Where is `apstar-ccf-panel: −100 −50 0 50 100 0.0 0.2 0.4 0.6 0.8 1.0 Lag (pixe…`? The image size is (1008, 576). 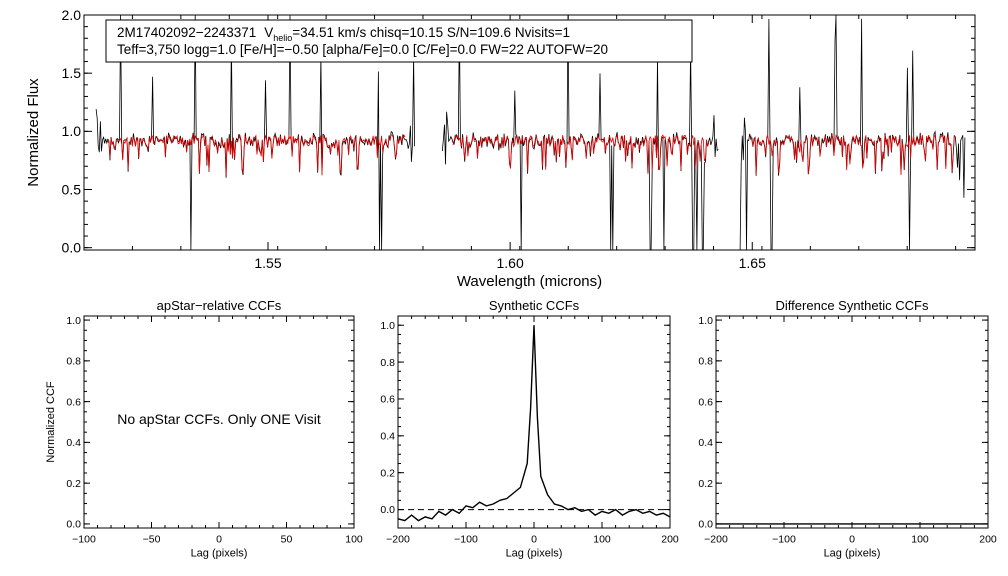
apstar-ccf-panel: −100 −50 0 50 100 0.0 0.2 0.4 0.6 0.8 1.0 Lag (pixe… is located at coordinates (204, 429).